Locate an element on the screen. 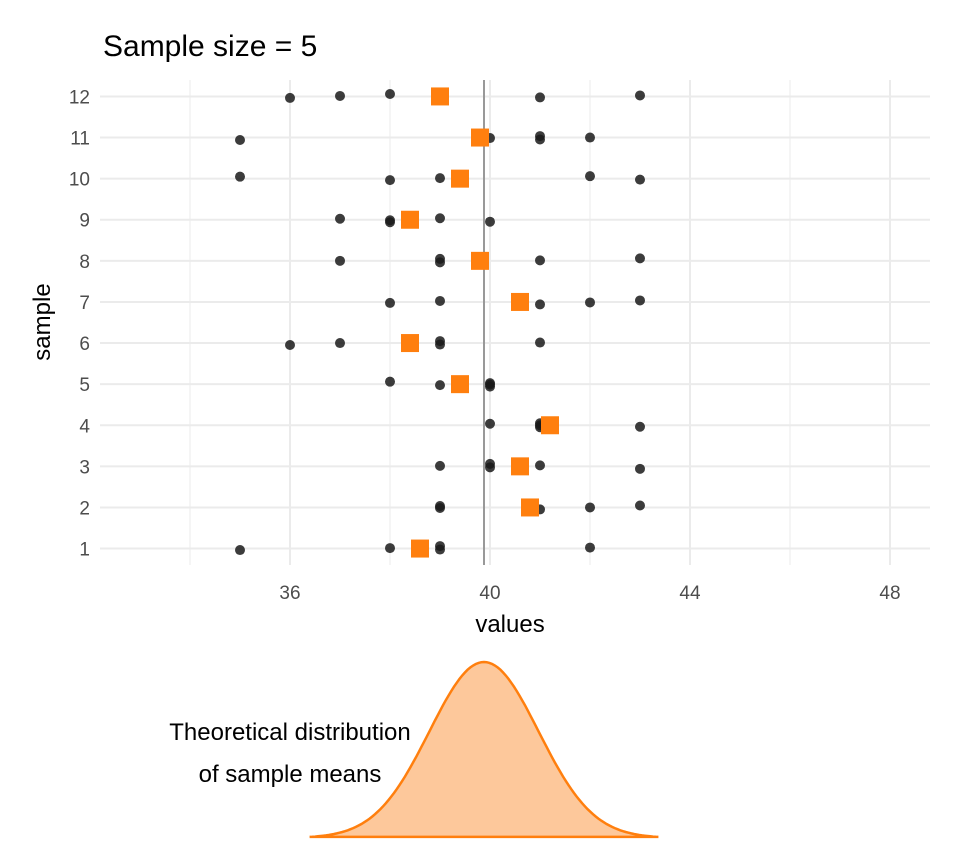  y-tick-label: 5 is located at coordinates (84, 385).